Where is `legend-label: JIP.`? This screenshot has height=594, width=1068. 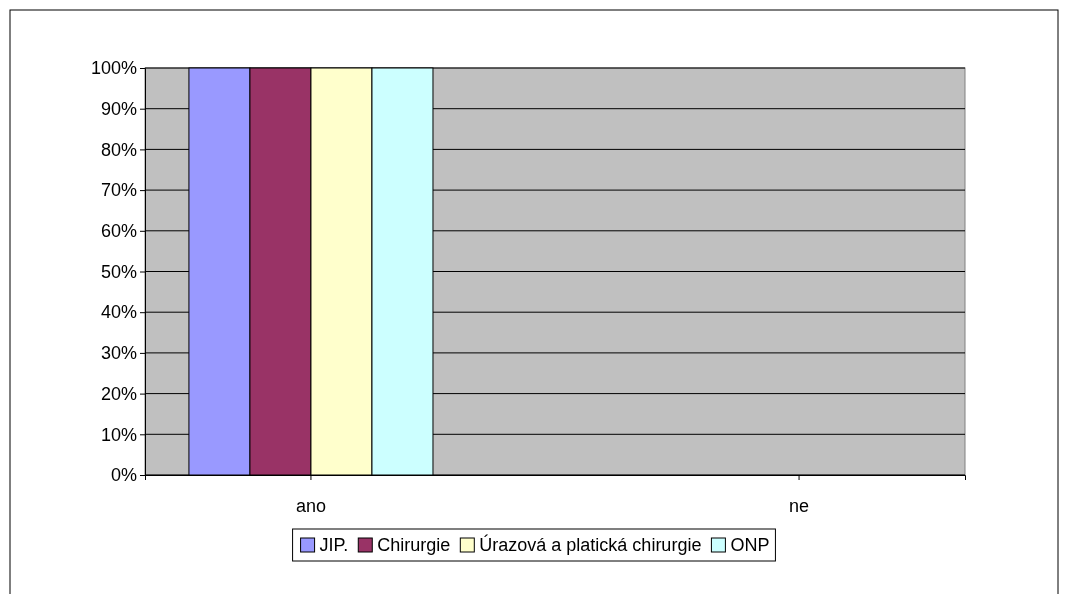
legend-label: JIP. is located at coordinates (334, 545).